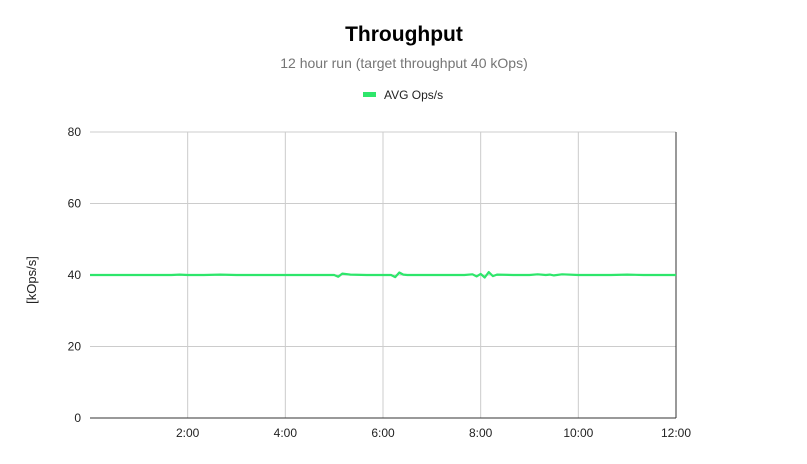 The width and height of the screenshot is (807, 464). What do you see at coordinates (75, 204) in the screenshot?
I see `y-tick-label: 60` at bounding box center [75, 204].